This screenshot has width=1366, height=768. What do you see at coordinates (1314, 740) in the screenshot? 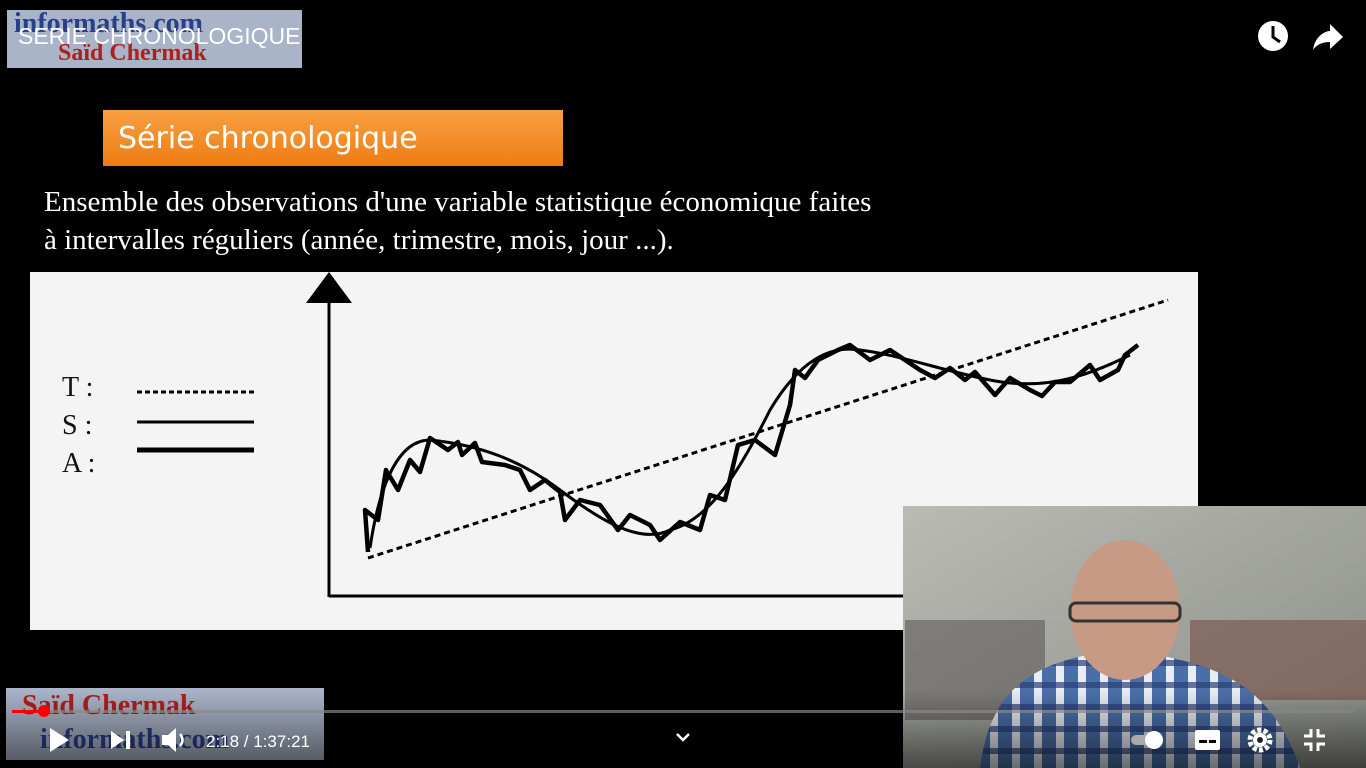
I see `fullscreen-exit-button` at bounding box center [1314, 740].